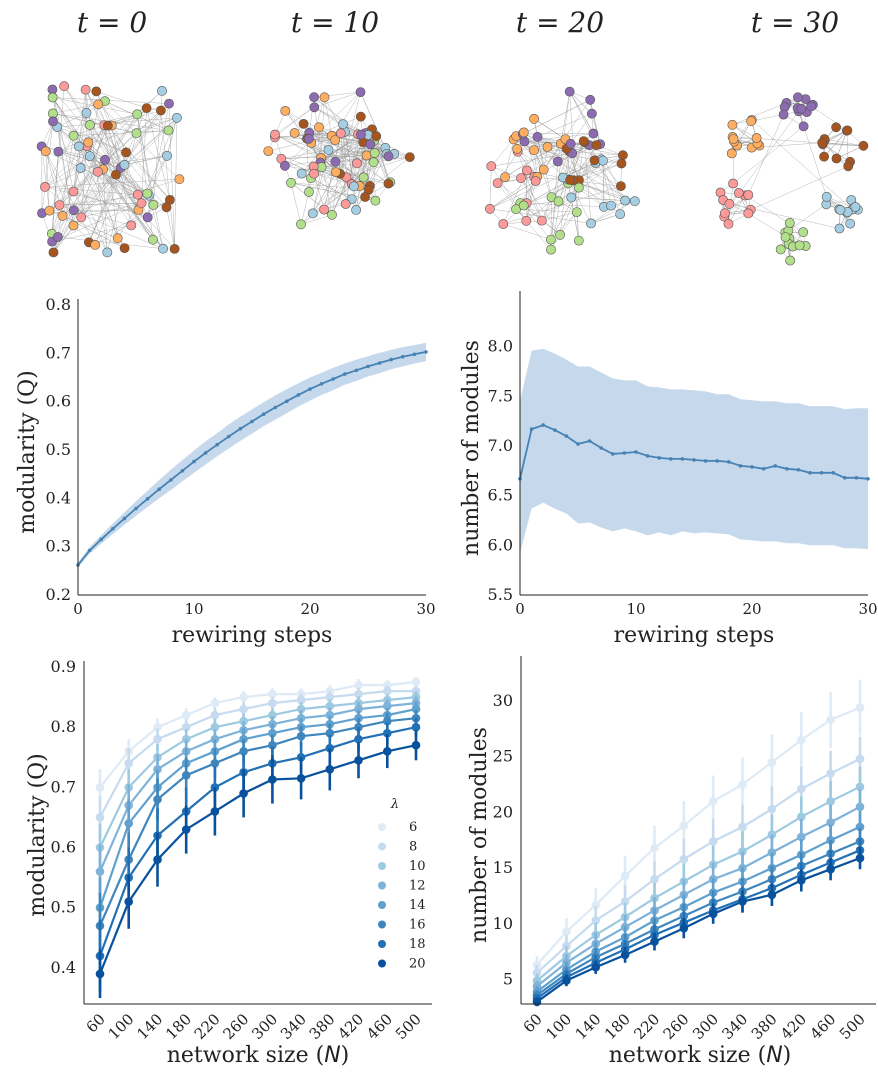 The height and width of the screenshot is (1073, 878). Describe the element at coordinates (822, 1026) in the screenshot. I see `p4-x-tick-label: 460` at that location.